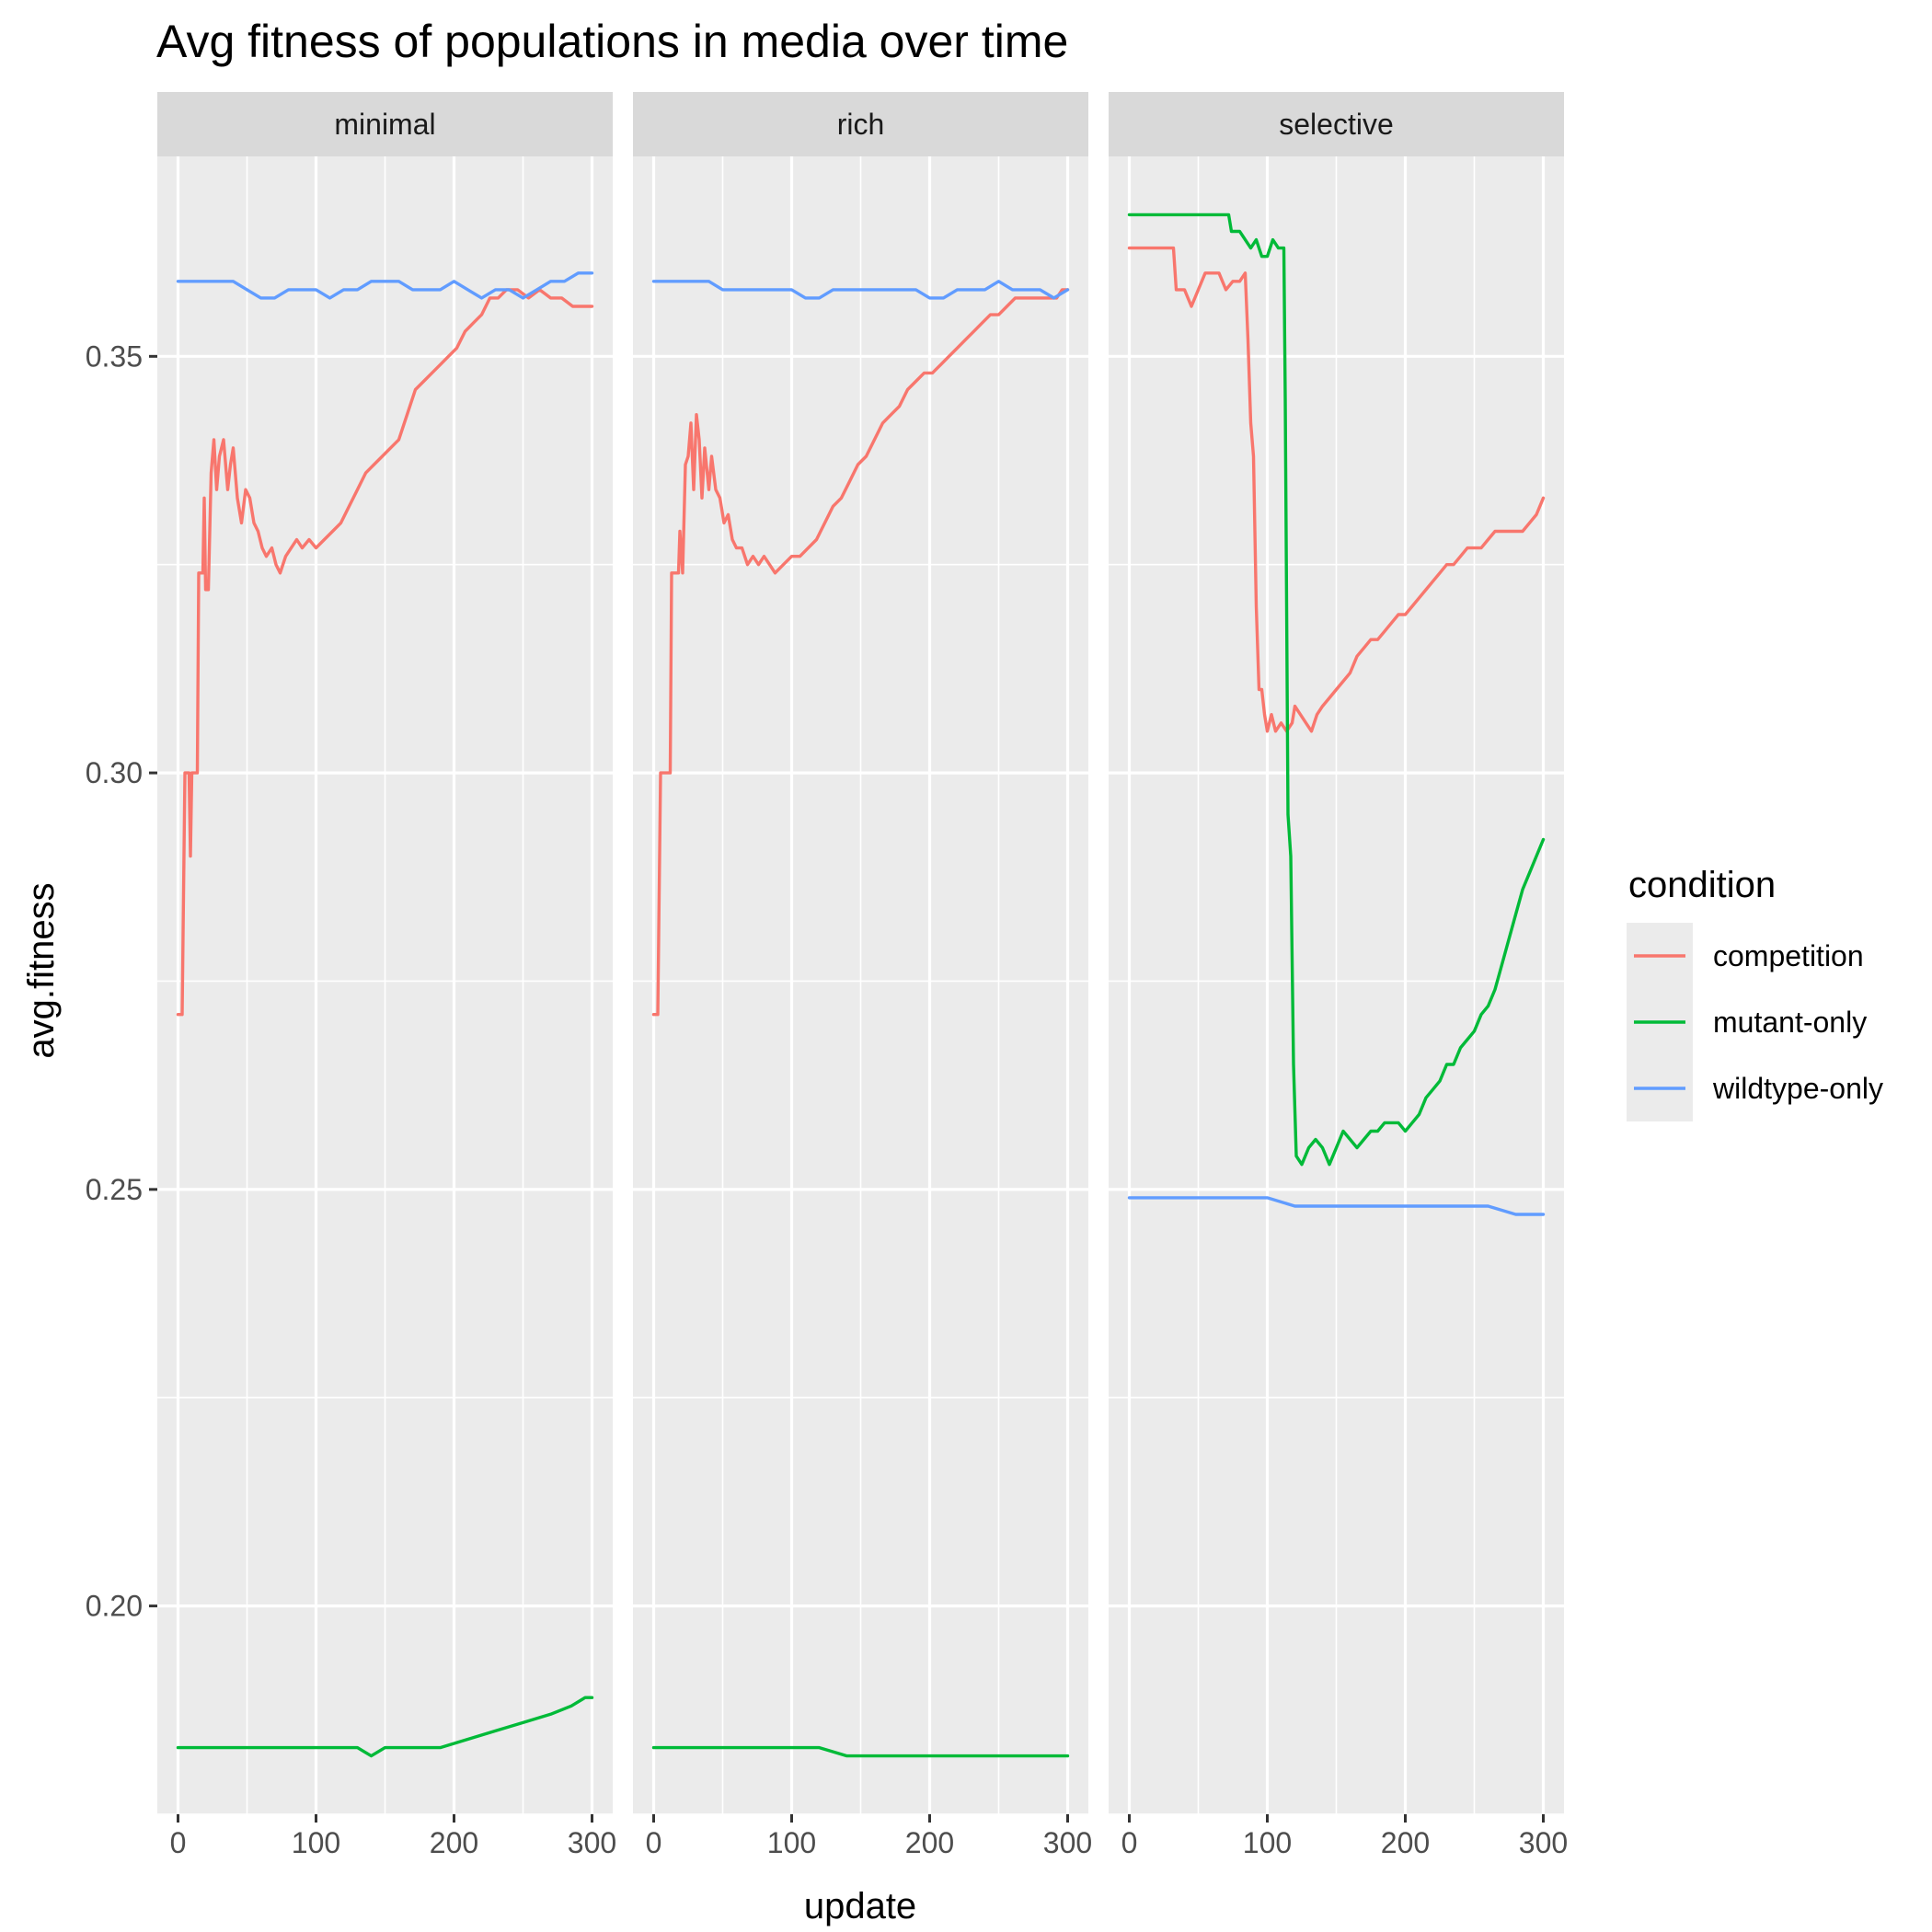  I want to click on y-tick-label: 0.25, so click(114, 1189).